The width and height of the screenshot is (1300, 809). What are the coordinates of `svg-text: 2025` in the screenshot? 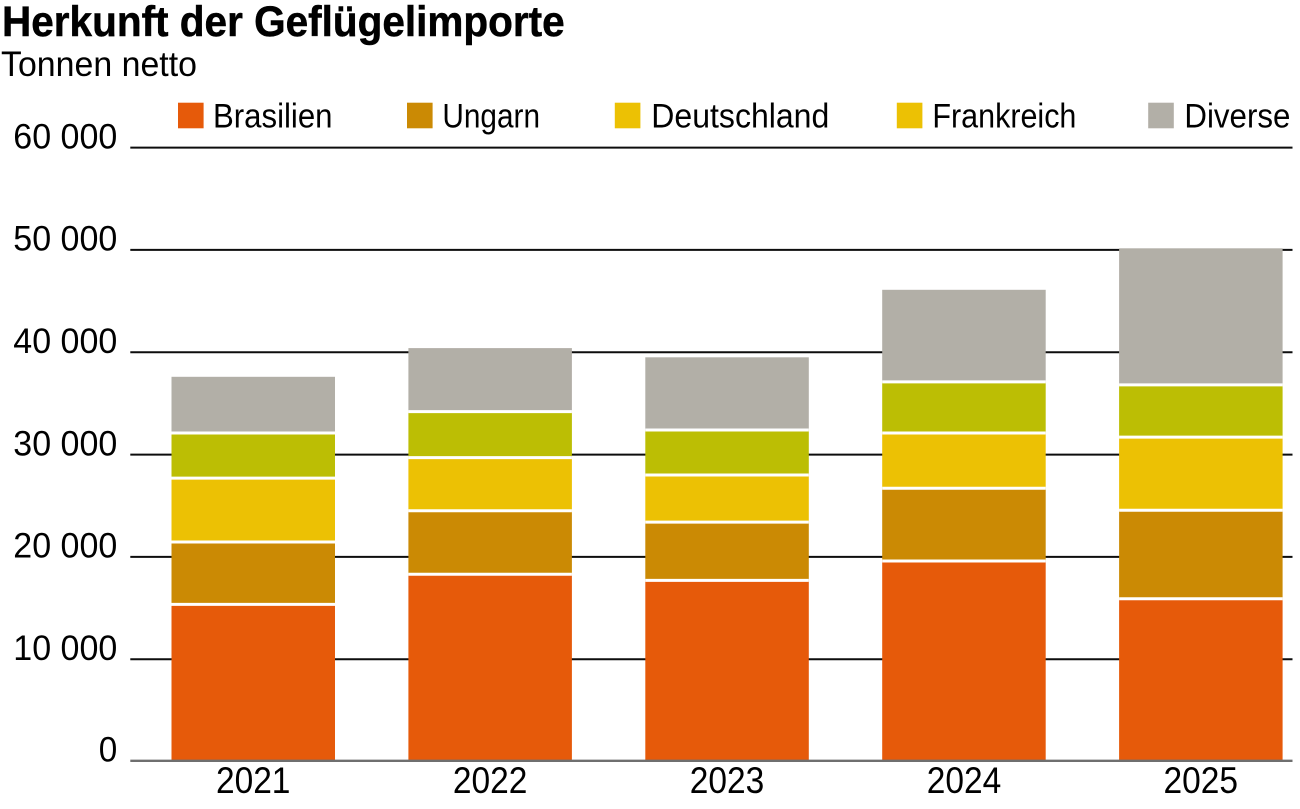 It's located at (1201, 780).